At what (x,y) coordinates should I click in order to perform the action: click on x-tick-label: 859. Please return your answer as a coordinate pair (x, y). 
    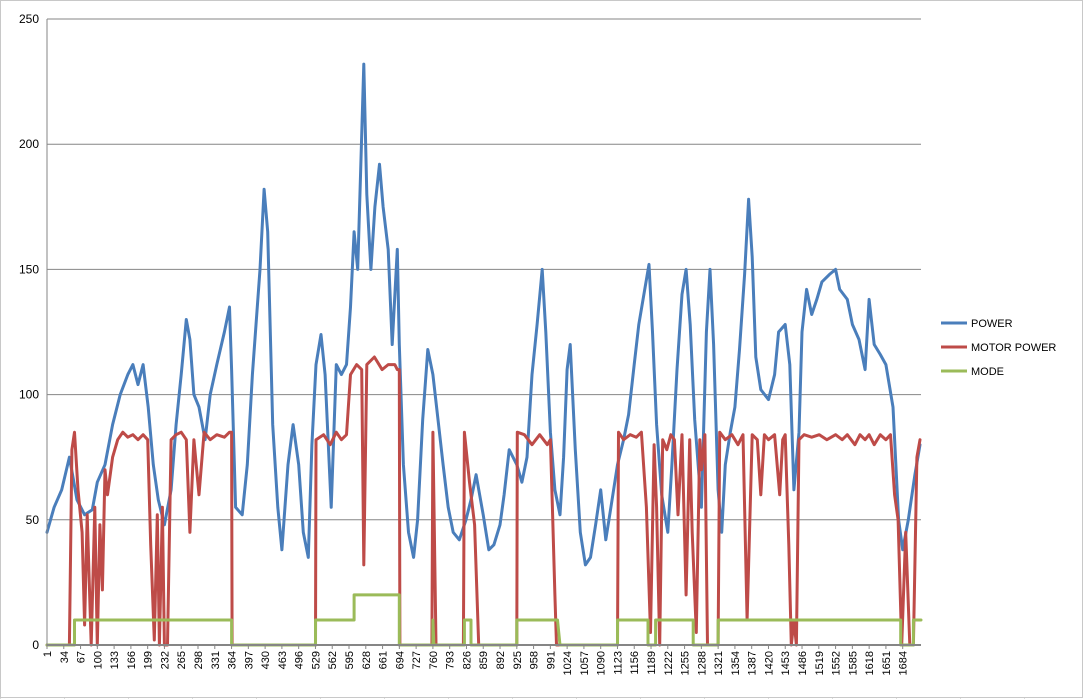
    Looking at the image, I should click on (484, 660).